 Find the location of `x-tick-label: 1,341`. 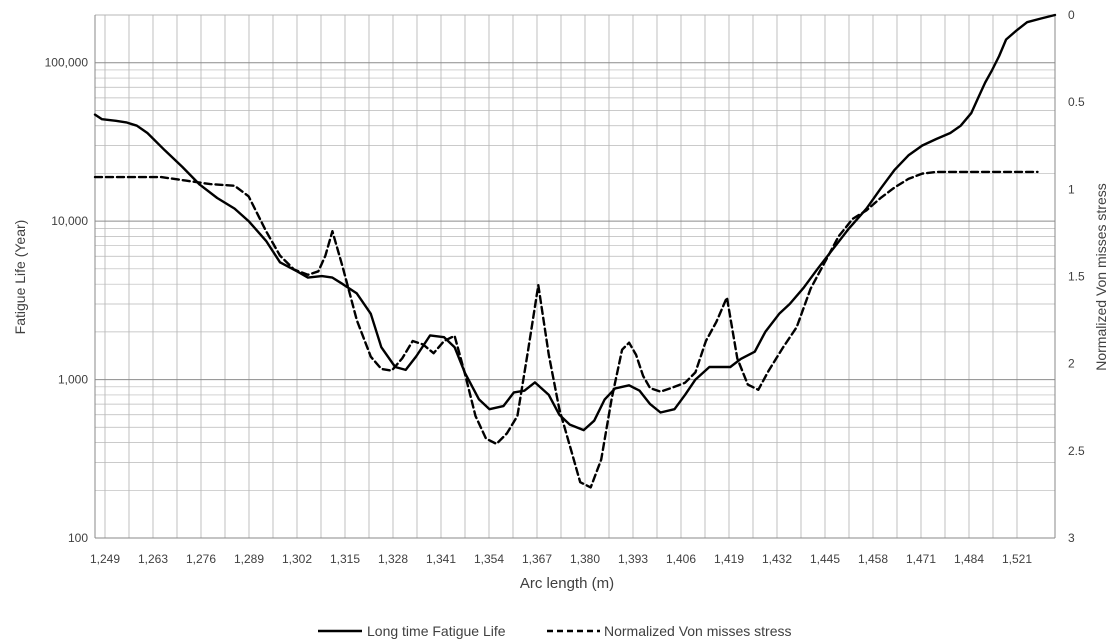

x-tick-label: 1,341 is located at coordinates (441, 559).